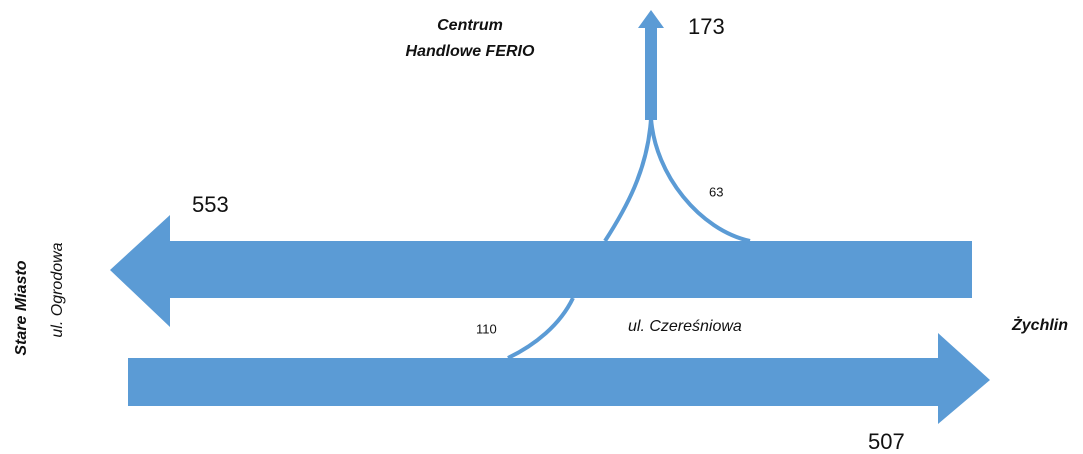 This screenshot has height=454, width=1083. What do you see at coordinates (210, 204) in the screenshot?
I see `flow-label: 553` at bounding box center [210, 204].